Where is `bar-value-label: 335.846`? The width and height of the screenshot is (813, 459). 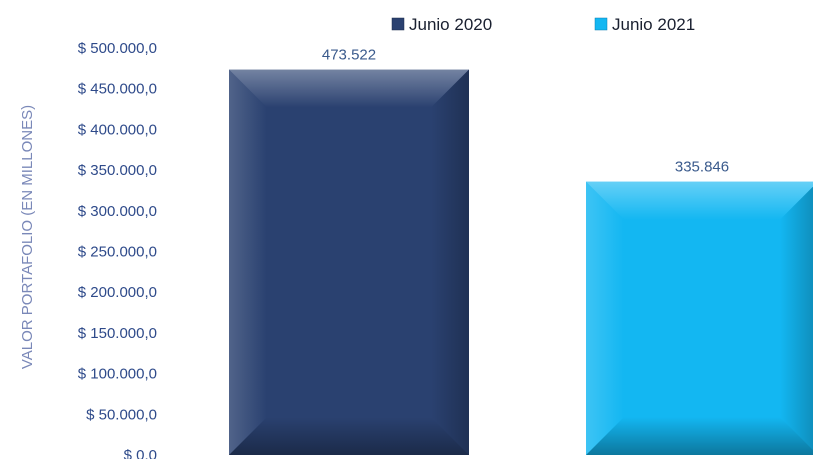
bar-value-label: 335.846 is located at coordinates (702, 167).